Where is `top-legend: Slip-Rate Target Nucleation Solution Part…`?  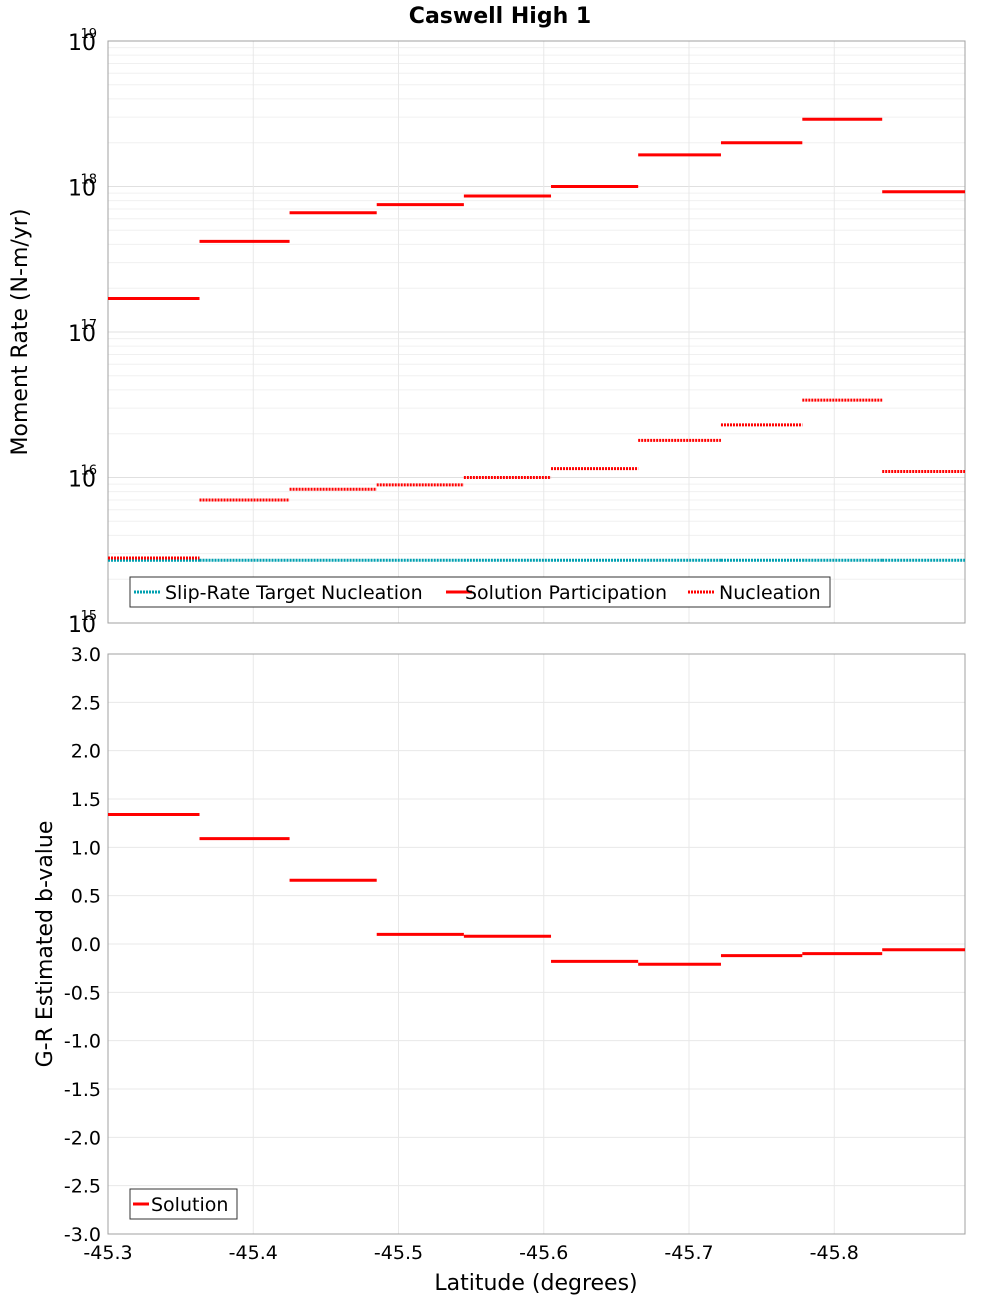 top-legend: Slip-Rate Target Nucleation Solution Part… is located at coordinates (480, 592).